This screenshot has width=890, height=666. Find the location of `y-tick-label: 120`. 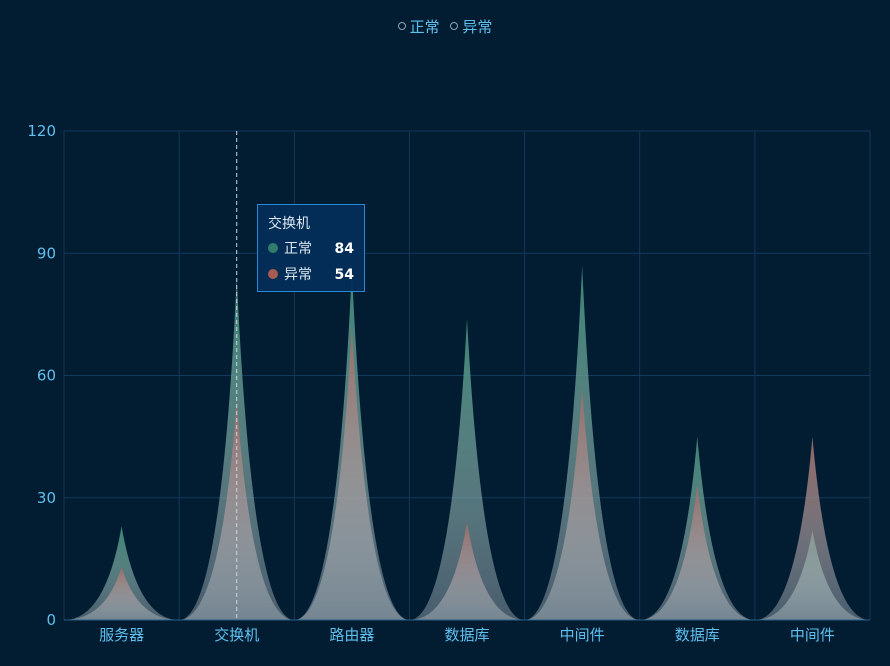

y-tick-label: 120 is located at coordinates (41, 131).